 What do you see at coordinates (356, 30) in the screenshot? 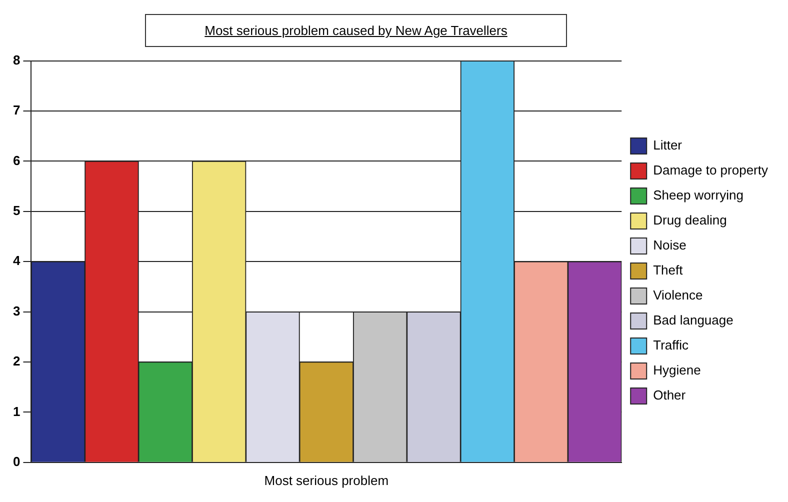
I see `chart-title: Most serious problem caused by New Age Travellers` at bounding box center [356, 30].